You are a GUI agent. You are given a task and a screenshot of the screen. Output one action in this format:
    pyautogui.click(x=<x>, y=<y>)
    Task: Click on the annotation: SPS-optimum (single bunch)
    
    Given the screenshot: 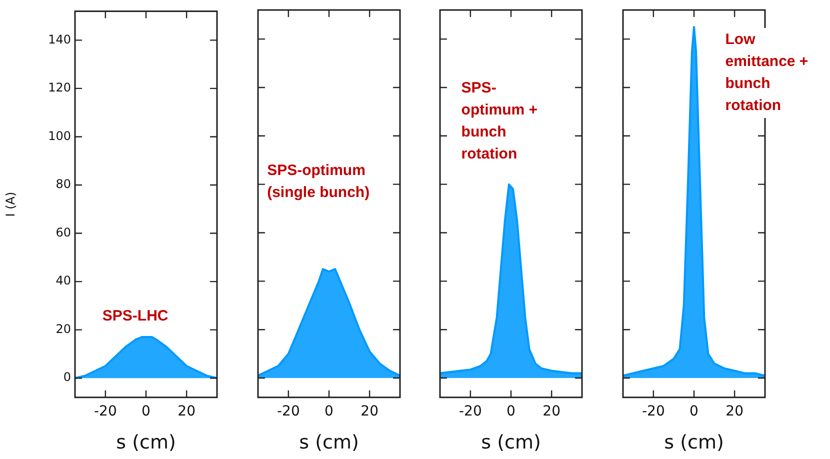 What is the action you would take?
    pyautogui.click(x=318, y=182)
    